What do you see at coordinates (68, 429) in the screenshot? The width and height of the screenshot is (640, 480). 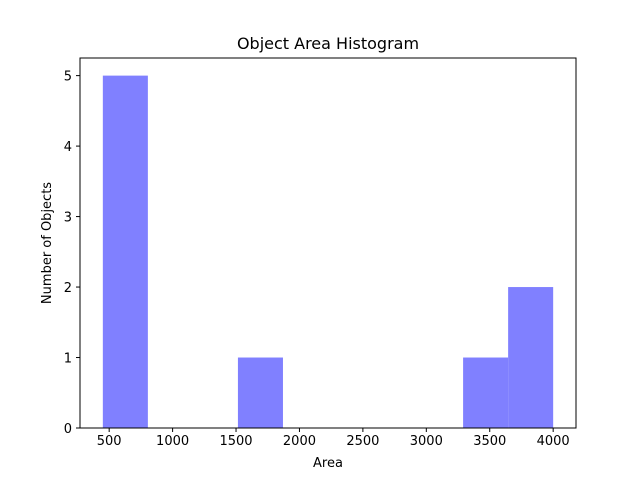 I see `y-tick-label: 0` at bounding box center [68, 429].